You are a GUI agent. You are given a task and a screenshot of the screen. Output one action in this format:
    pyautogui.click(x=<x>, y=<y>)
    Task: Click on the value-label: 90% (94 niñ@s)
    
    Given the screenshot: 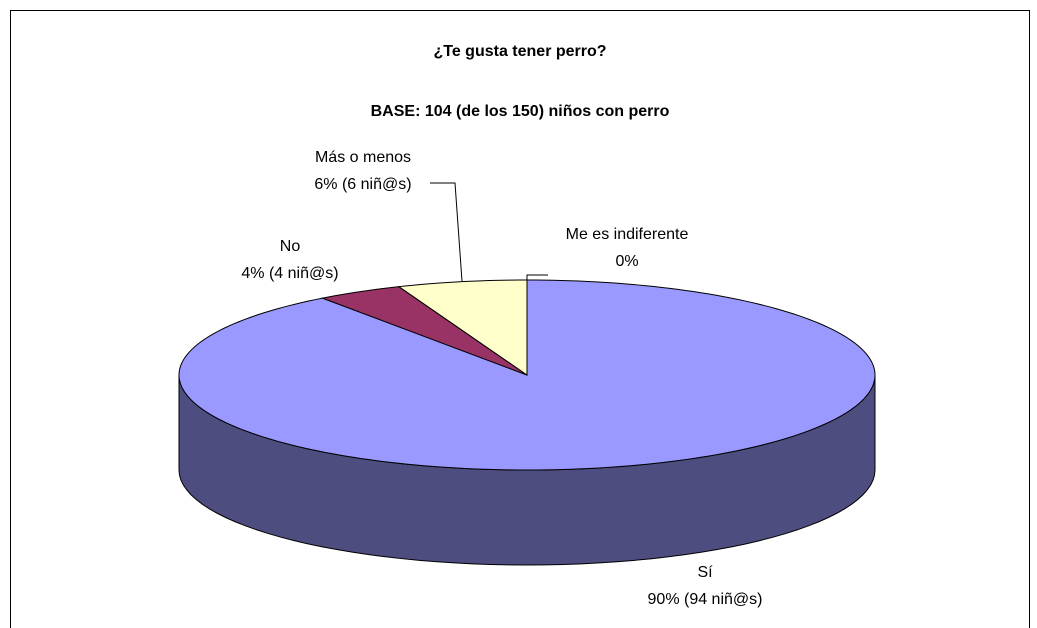 What is the action you would take?
    pyautogui.click(x=705, y=599)
    